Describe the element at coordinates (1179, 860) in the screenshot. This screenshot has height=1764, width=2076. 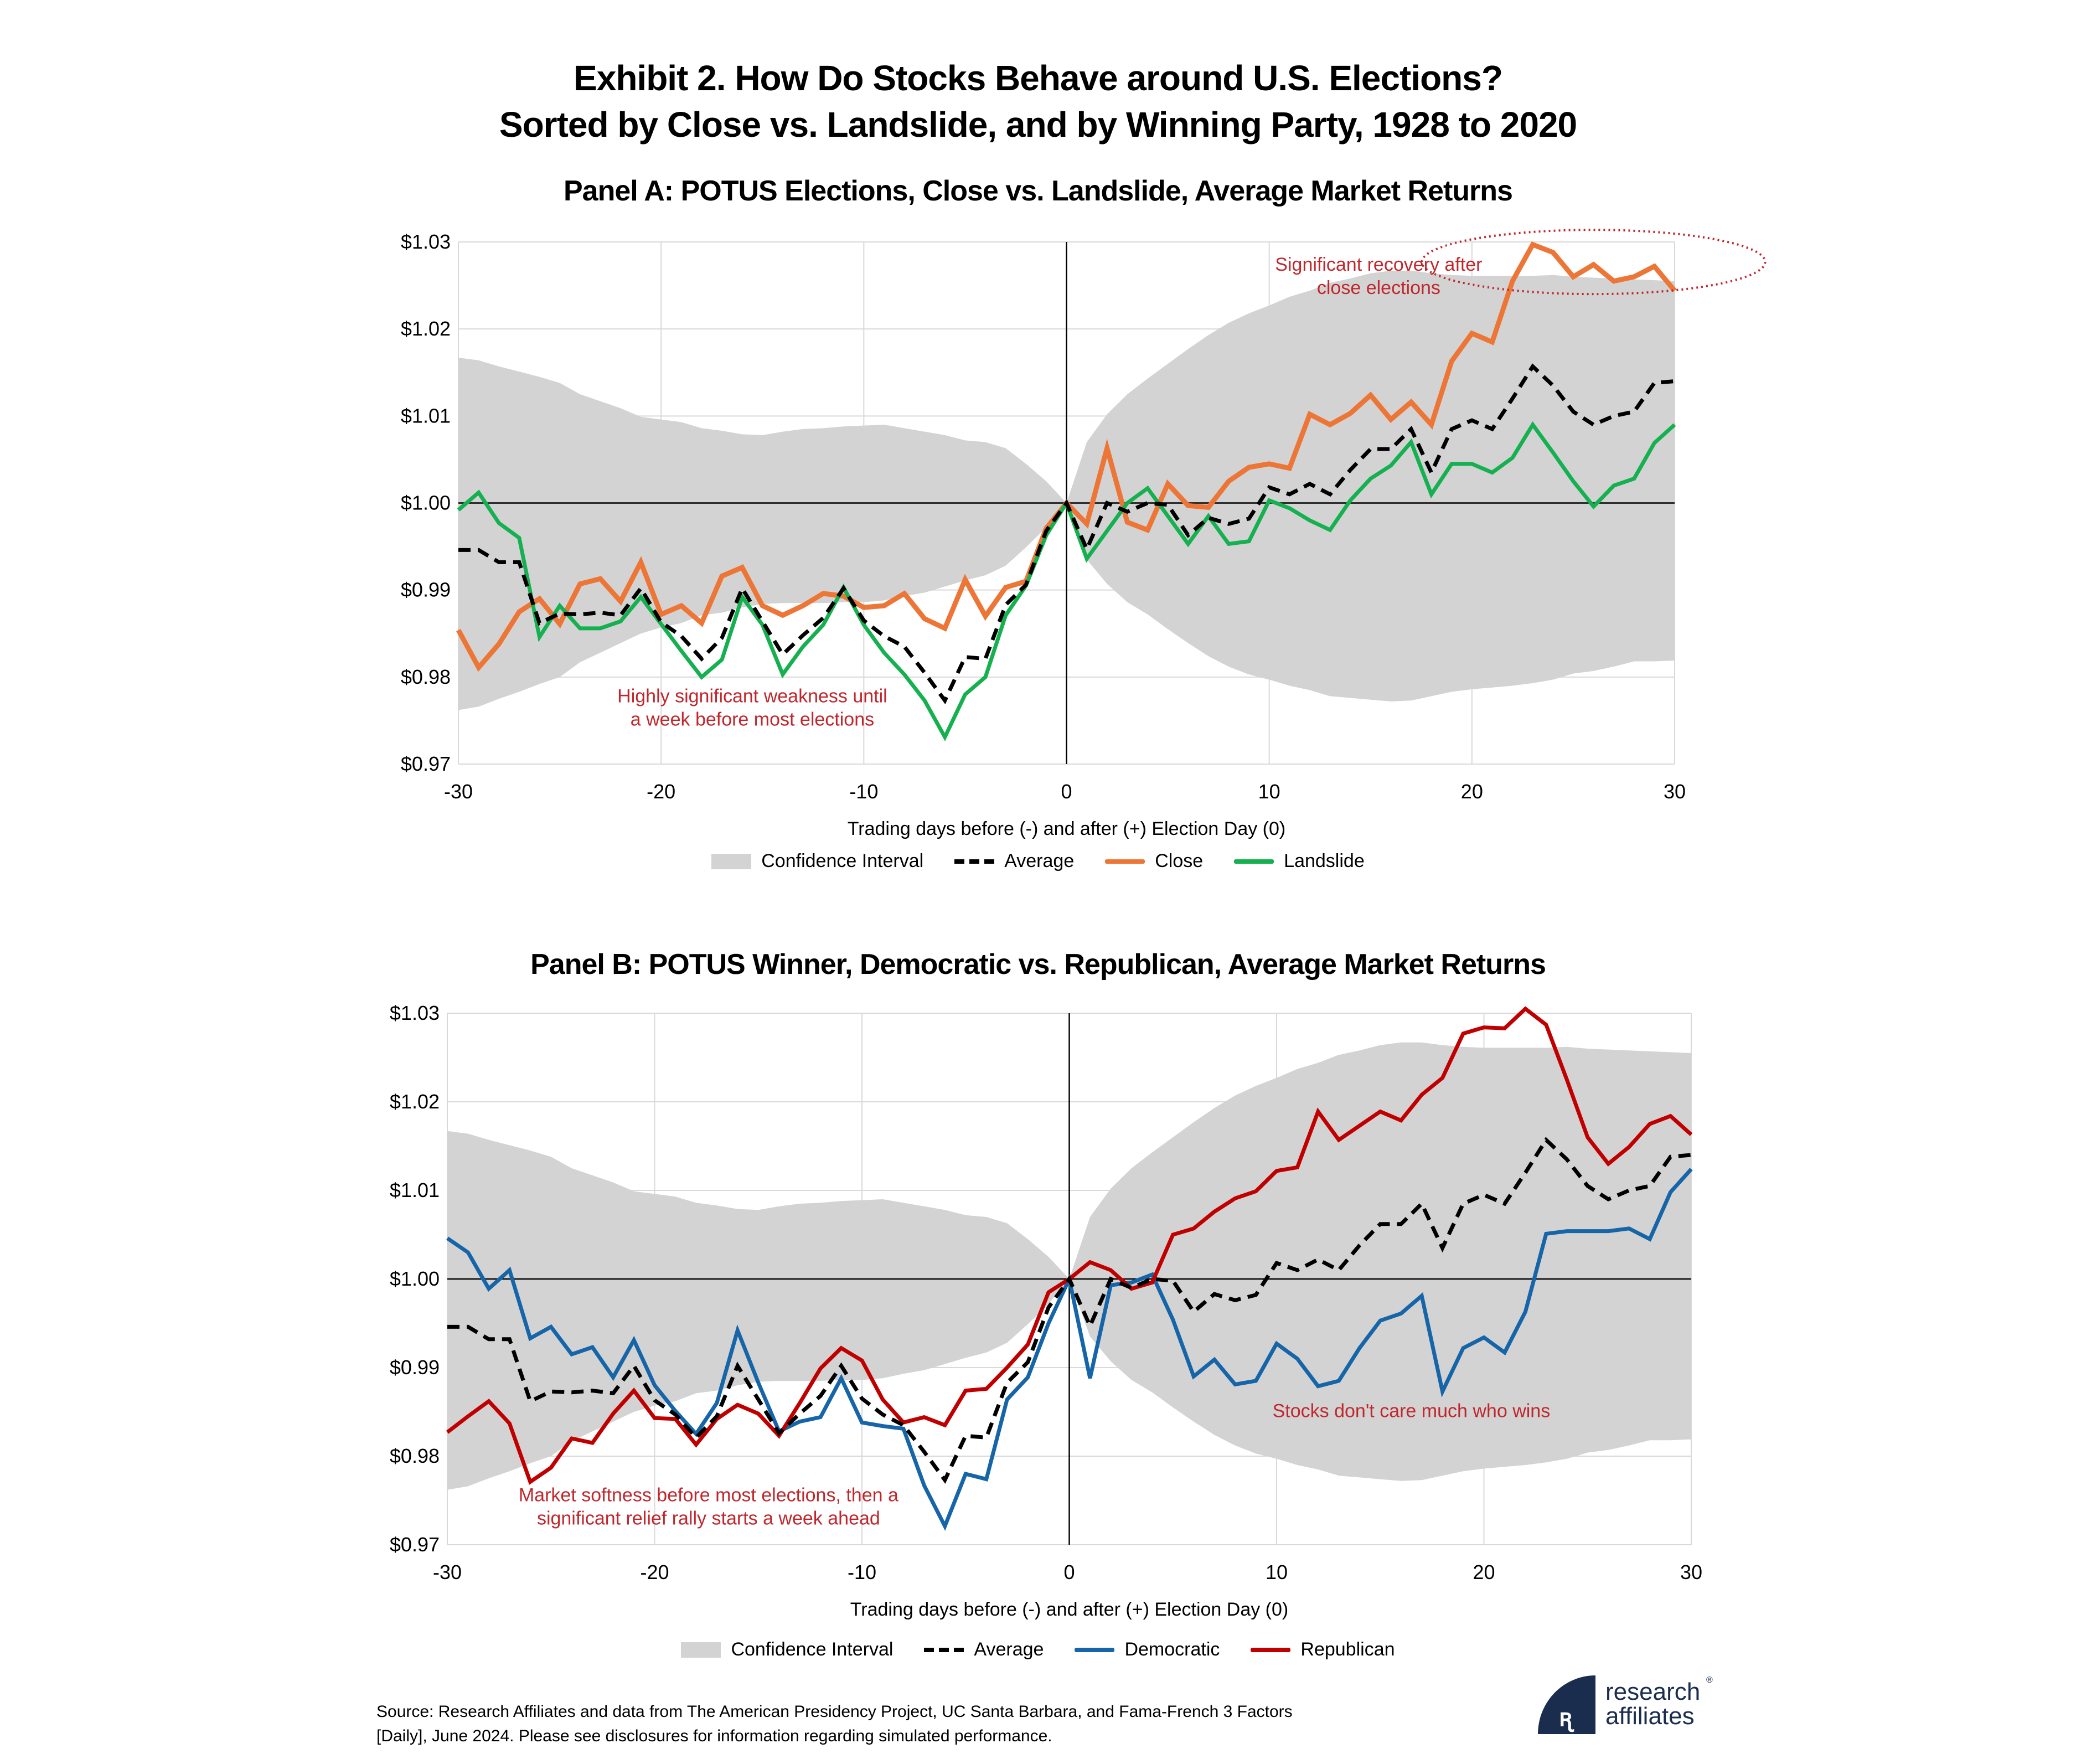
I see `legend-label: Close` at that location.